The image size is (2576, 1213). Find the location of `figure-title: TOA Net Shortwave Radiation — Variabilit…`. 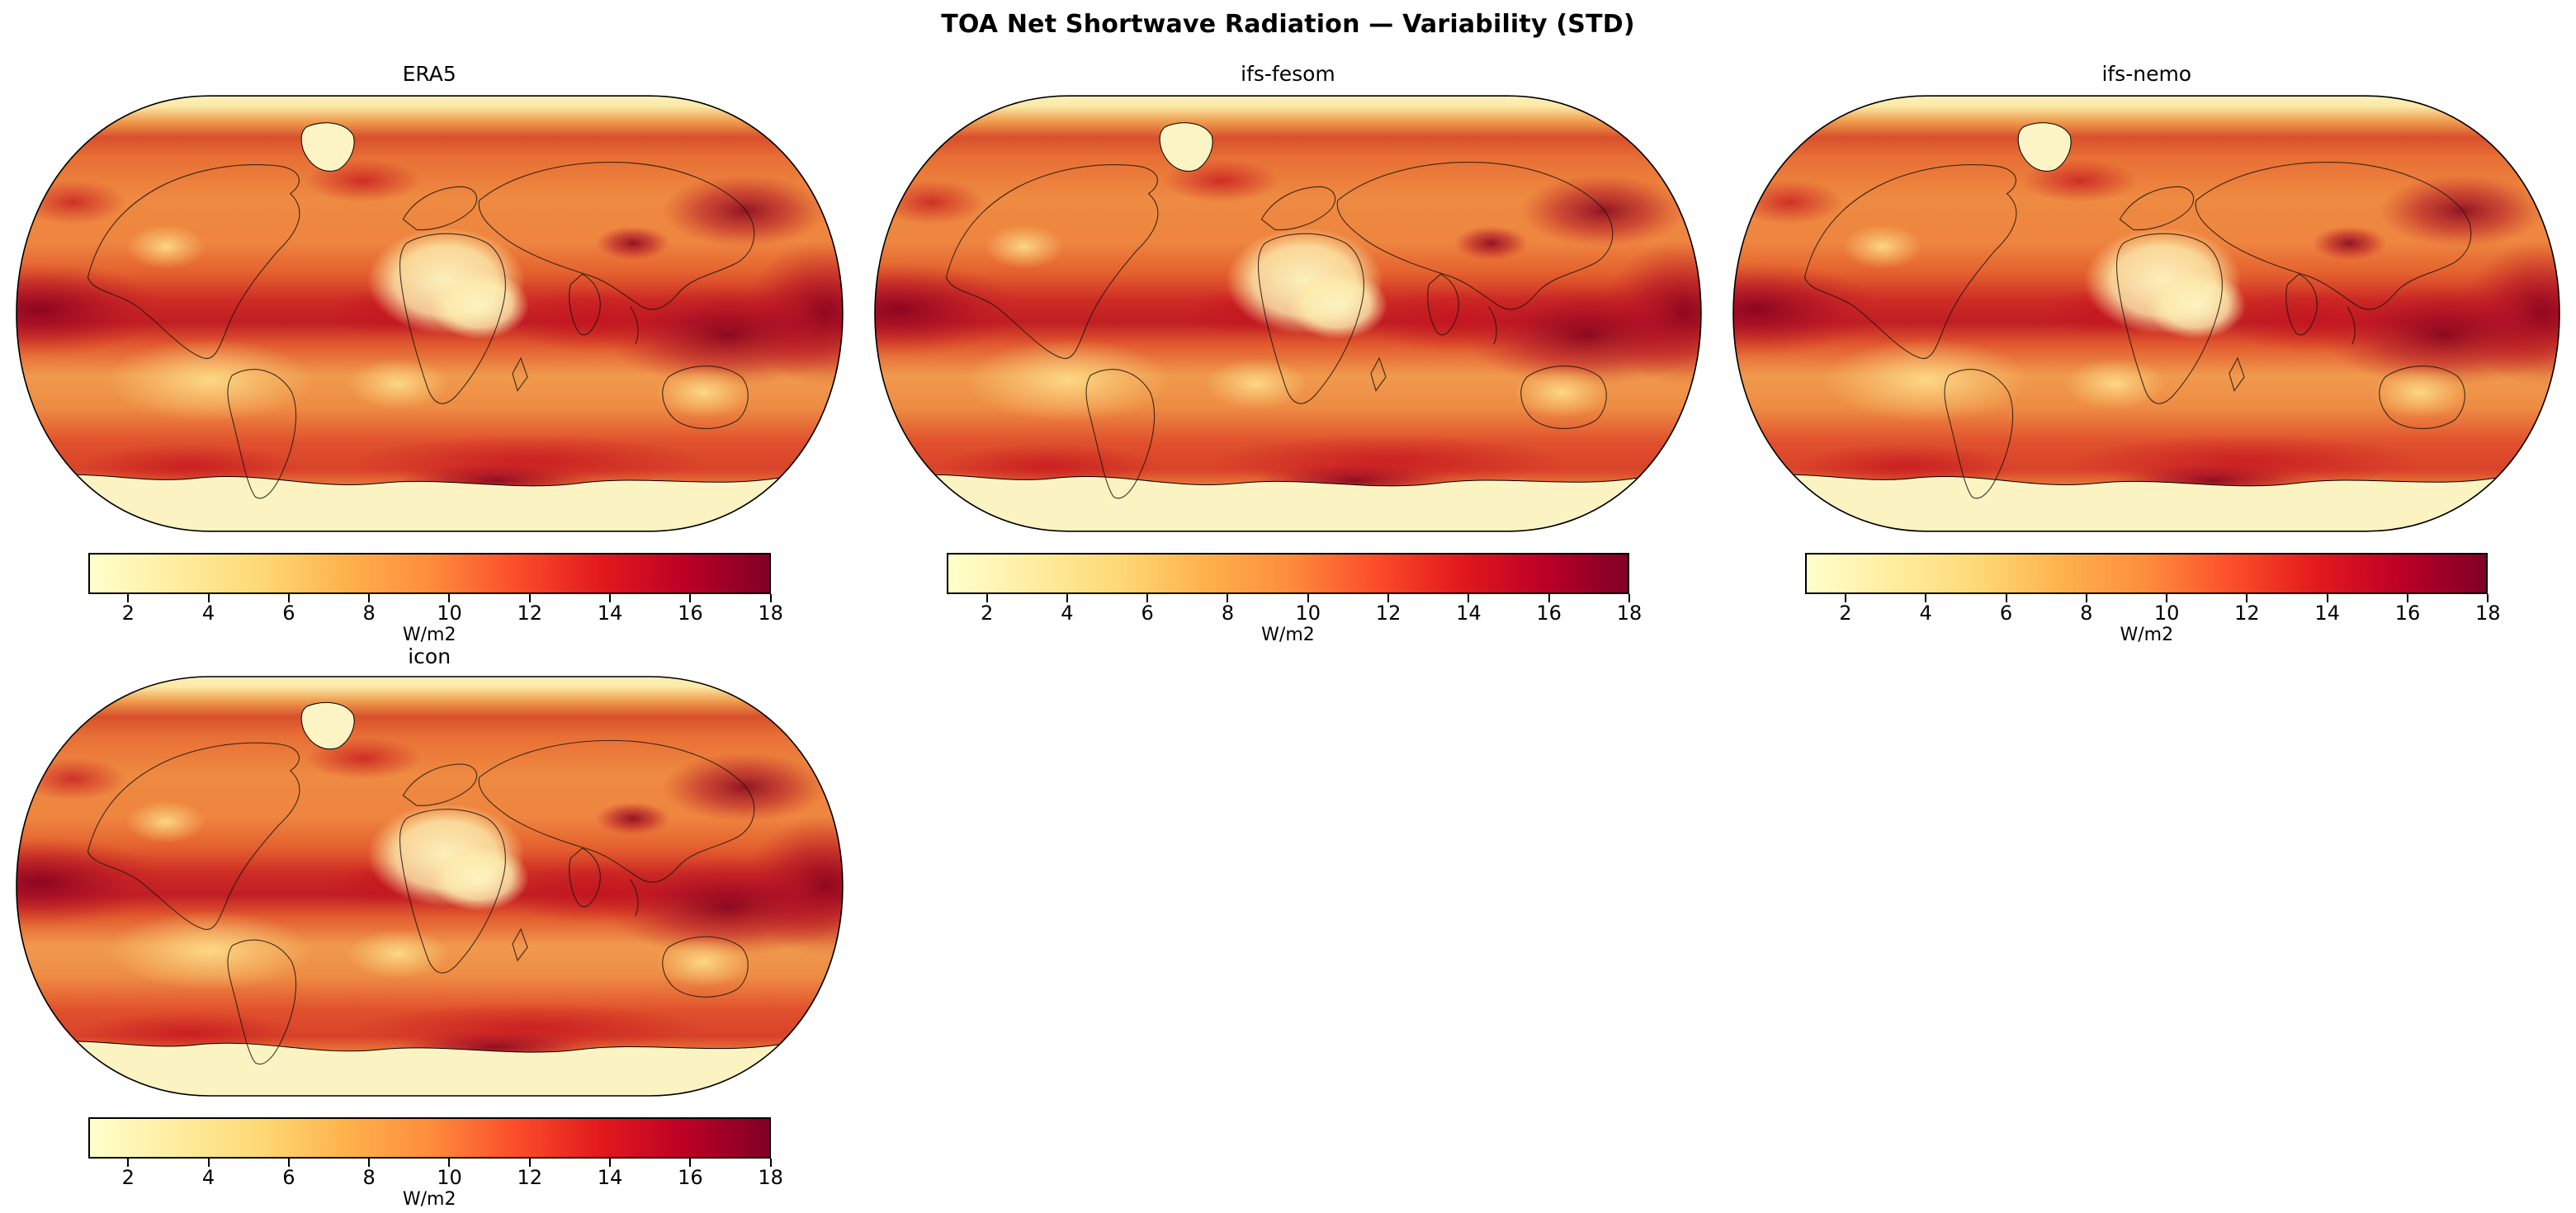

figure-title: TOA Net Shortwave Radiation — Variabilit… is located at coordinates (1288, 24).